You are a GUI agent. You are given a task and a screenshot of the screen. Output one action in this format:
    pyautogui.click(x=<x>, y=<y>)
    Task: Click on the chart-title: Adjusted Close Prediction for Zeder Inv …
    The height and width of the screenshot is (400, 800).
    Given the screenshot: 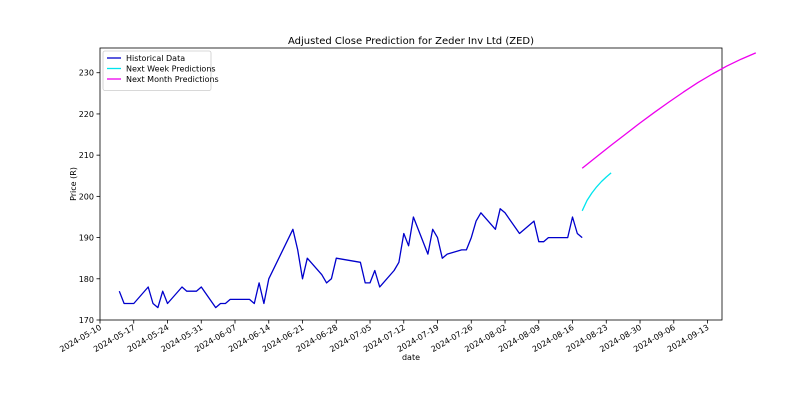 What is the action you would take?
    pyautogui.click(x=411, y=41)
    